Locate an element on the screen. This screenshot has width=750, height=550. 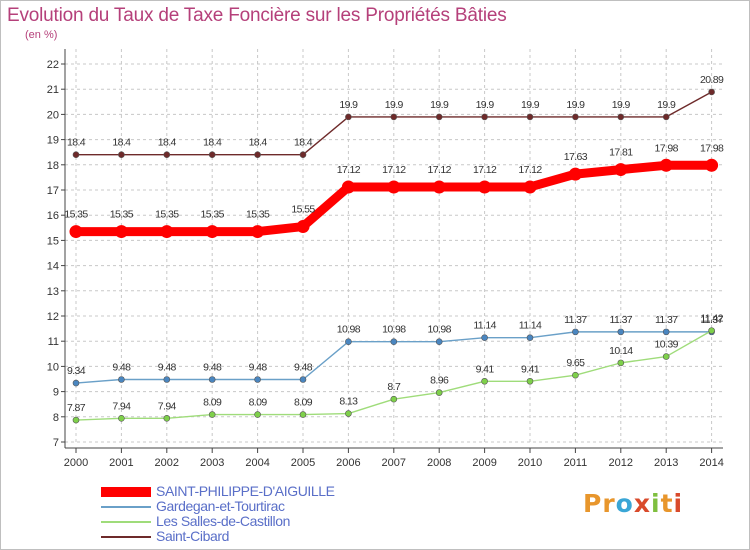
y-tick-label: 7 is located at coordinates (56, 443).